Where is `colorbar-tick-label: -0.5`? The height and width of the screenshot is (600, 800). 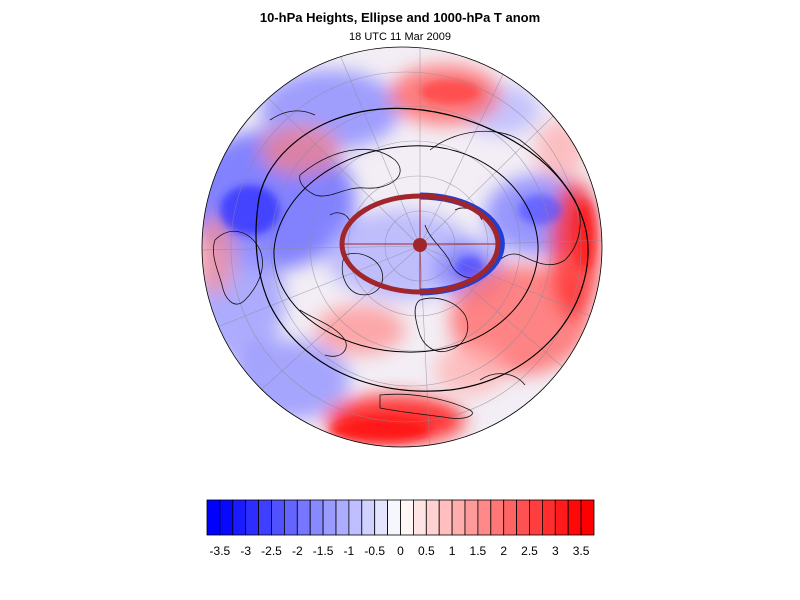
colorbar-tick-label: -0.5 is located at coordinates (375, 551).